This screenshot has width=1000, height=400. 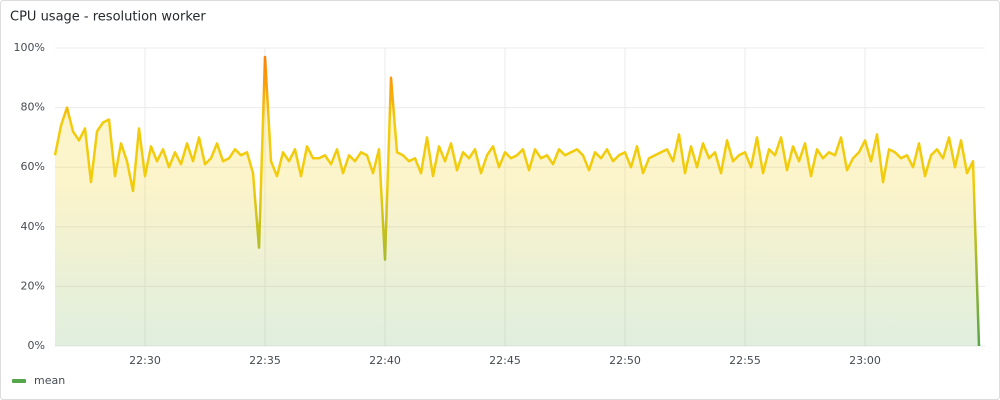 I want to click on y-tick-label: 40%, so click(x=33, y=226).